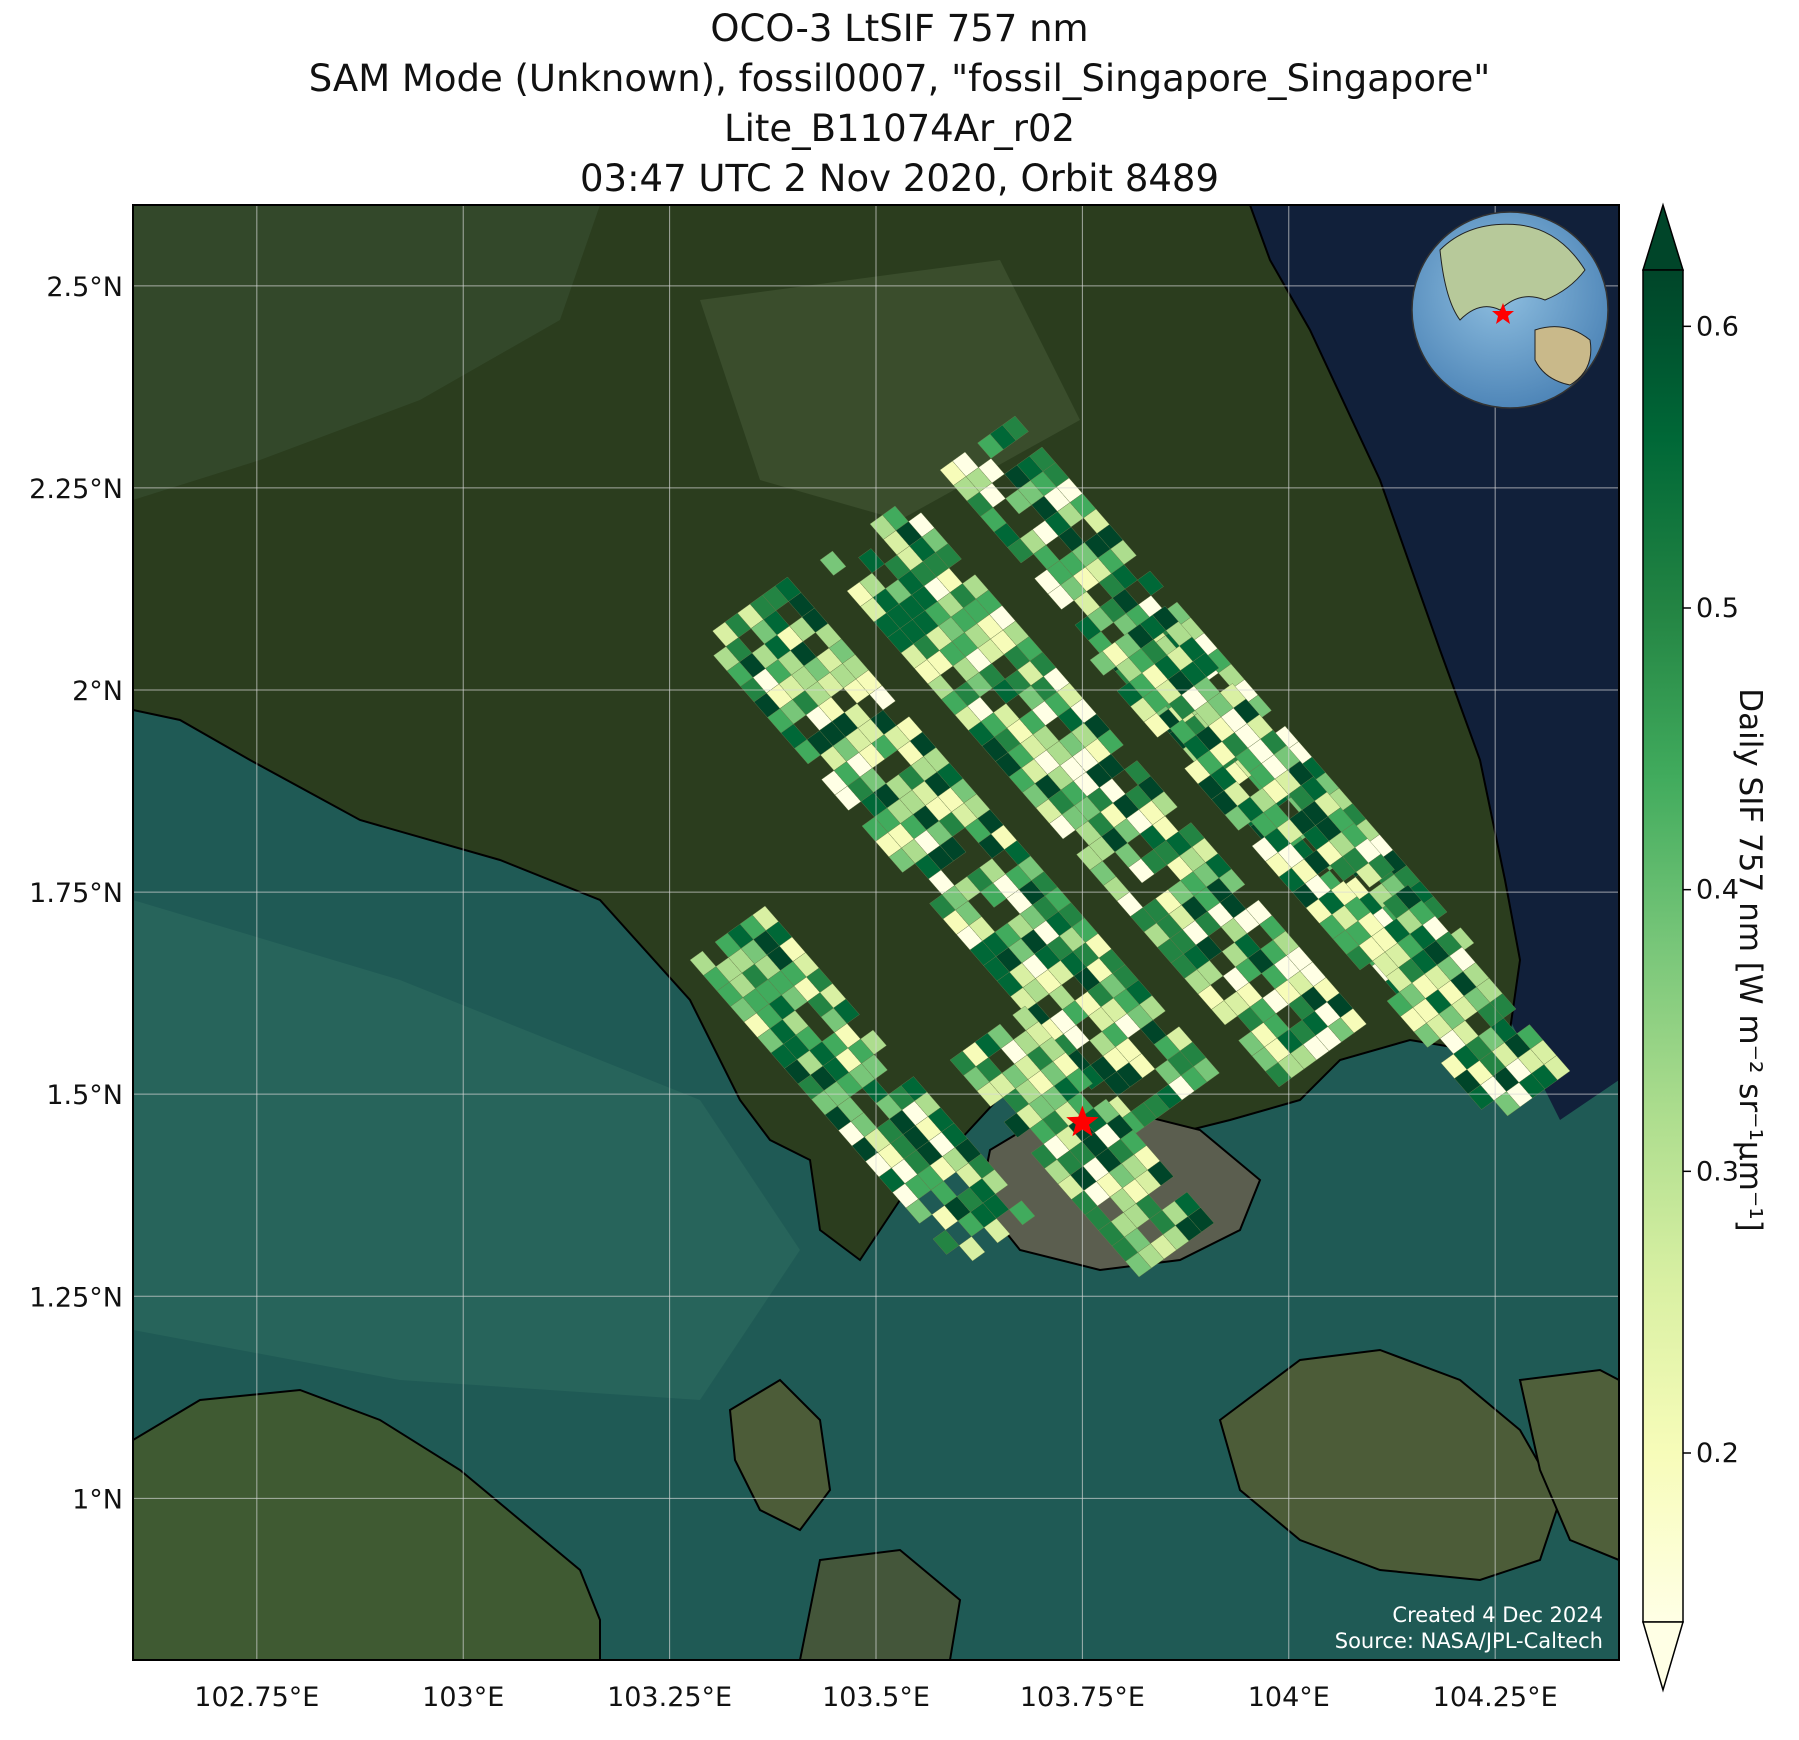 This screenshot has height=1740, width=1799. I want to click on colorbar-tick-label: 0.5, so click(1717, 608).